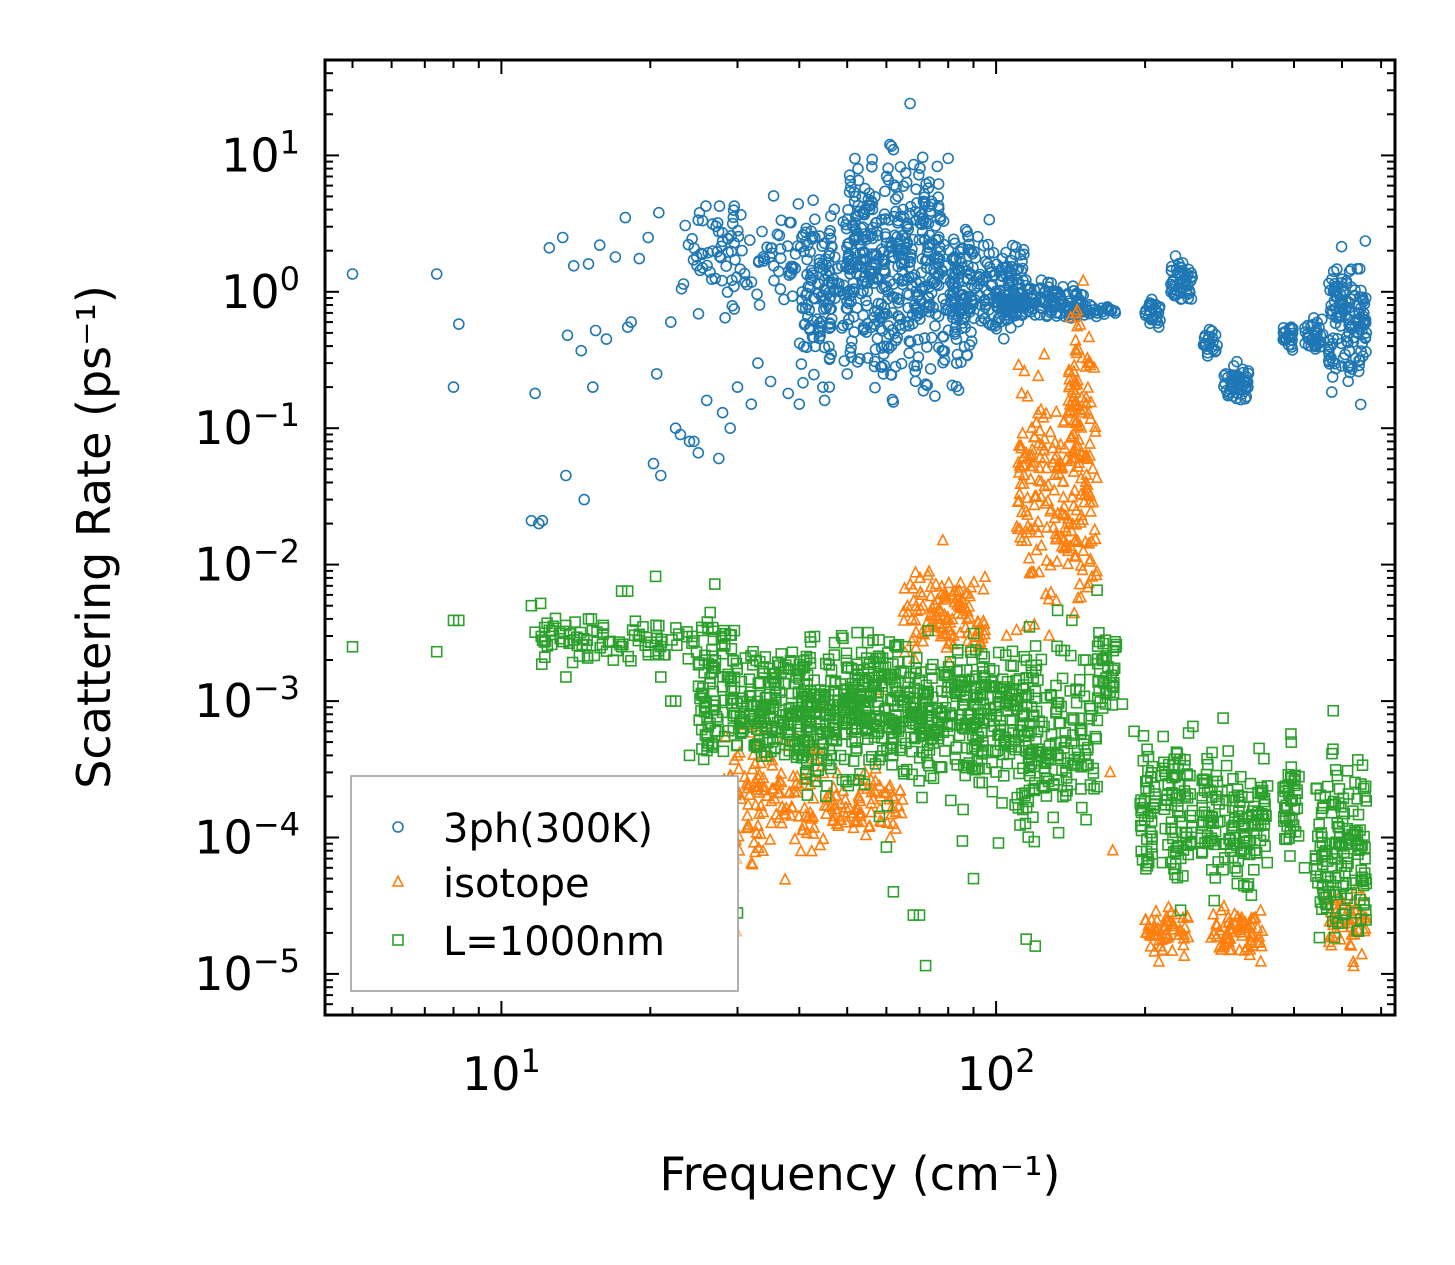 The height and width of the screenshot is (1265, 1455). I want to click on y-tick-label: 100, so click(260, 289).